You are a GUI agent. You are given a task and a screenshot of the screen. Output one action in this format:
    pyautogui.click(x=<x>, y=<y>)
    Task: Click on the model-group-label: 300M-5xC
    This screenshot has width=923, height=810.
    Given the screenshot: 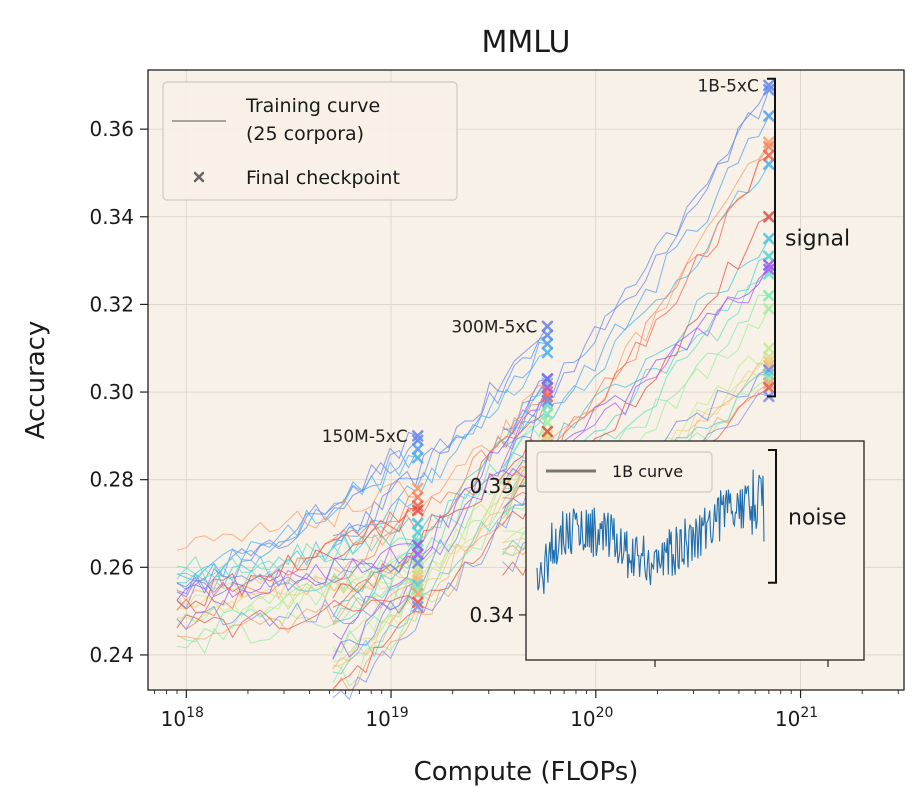 What is the action you would take?
    pyautogui.click(x=494, y=327)
    